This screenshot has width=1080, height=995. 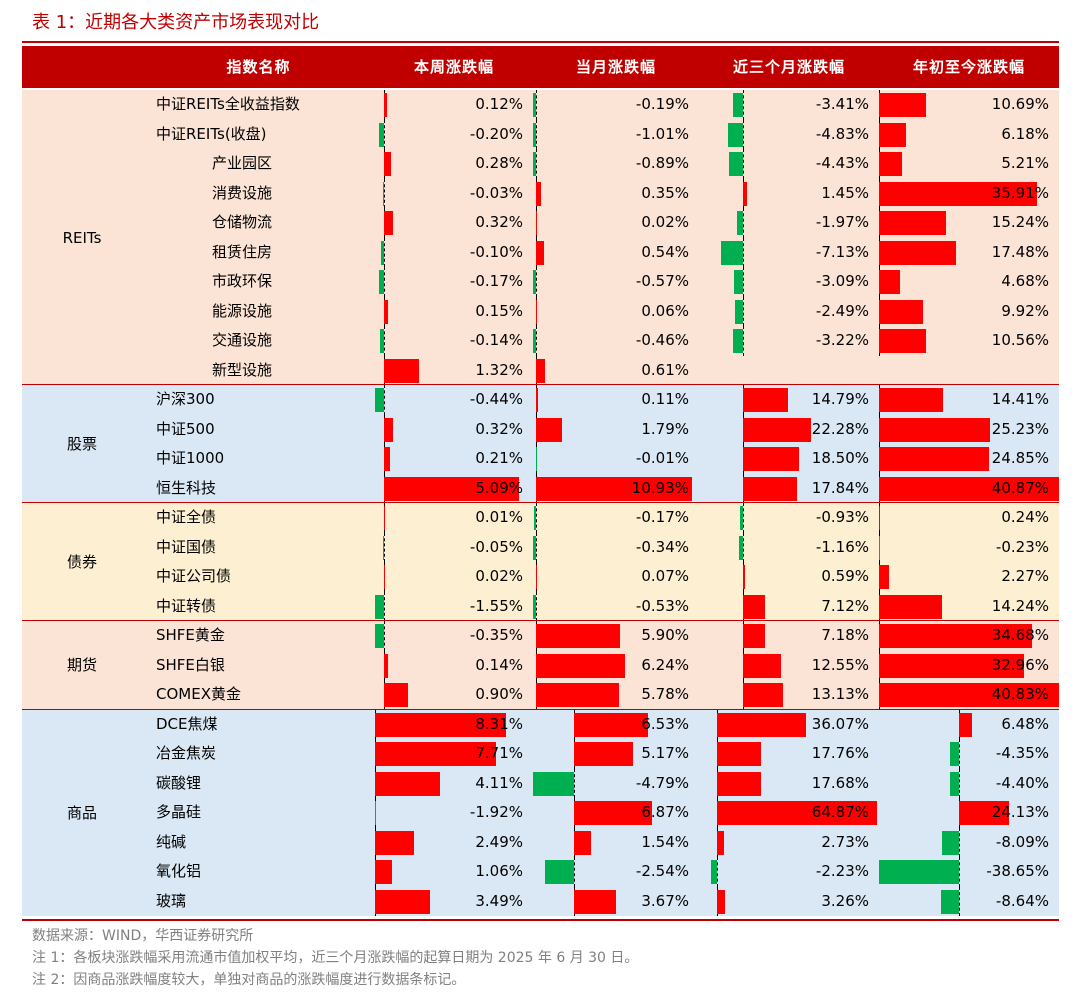 What do you see at coordinates (789, 577) in the screenshot?
I see `cell-three-month: 0.59%` at bounding box center [789, 577].